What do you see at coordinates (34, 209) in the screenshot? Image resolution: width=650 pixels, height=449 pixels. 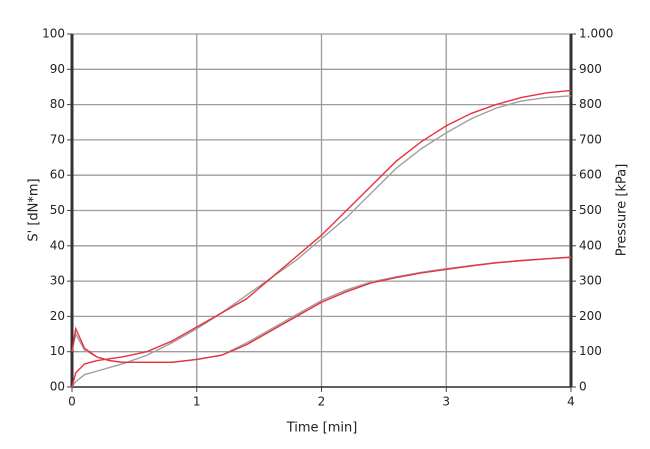 I see `y-axis-label: S' [dN*m]` at bounding box center [34, 209].